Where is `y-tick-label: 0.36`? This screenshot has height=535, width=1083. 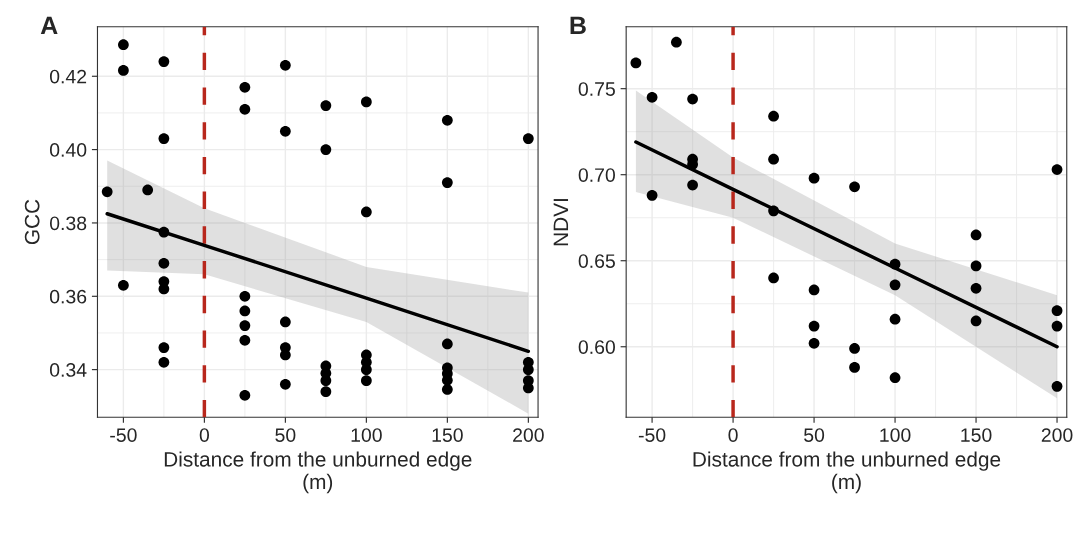
y-tick-label: 0.36 is located at coordinates (68, 296).